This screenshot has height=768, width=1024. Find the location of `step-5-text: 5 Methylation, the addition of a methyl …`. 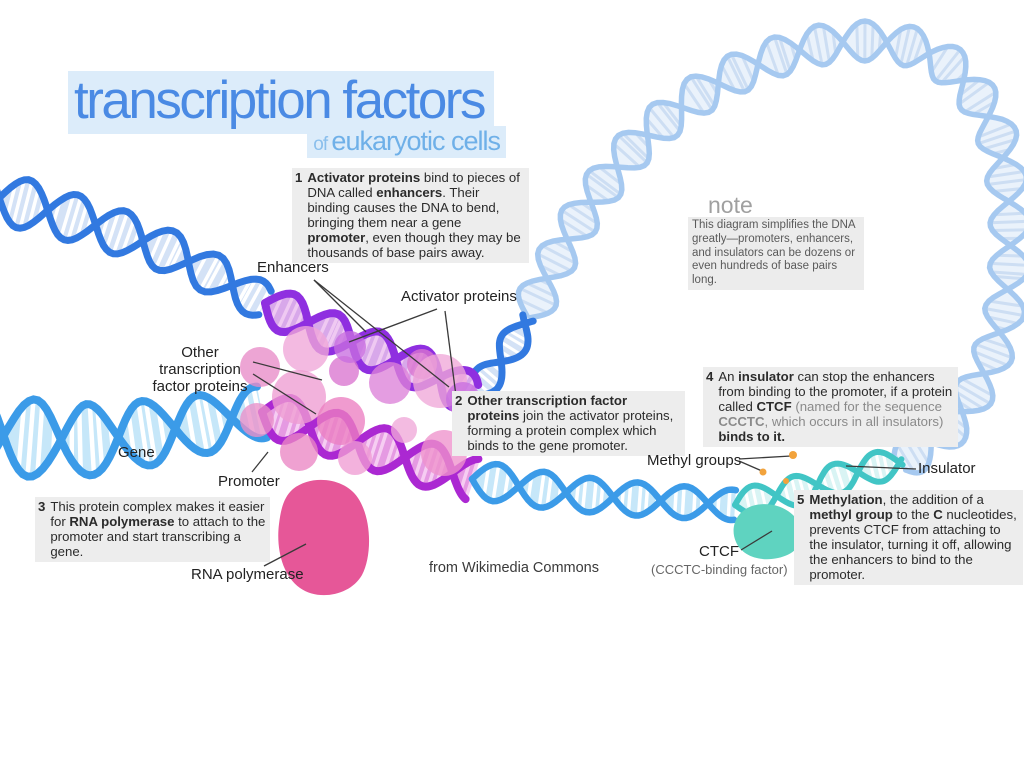

step-5-text: 5 Methylation, the addition of a methyl … is located at coordinates (908, 538).